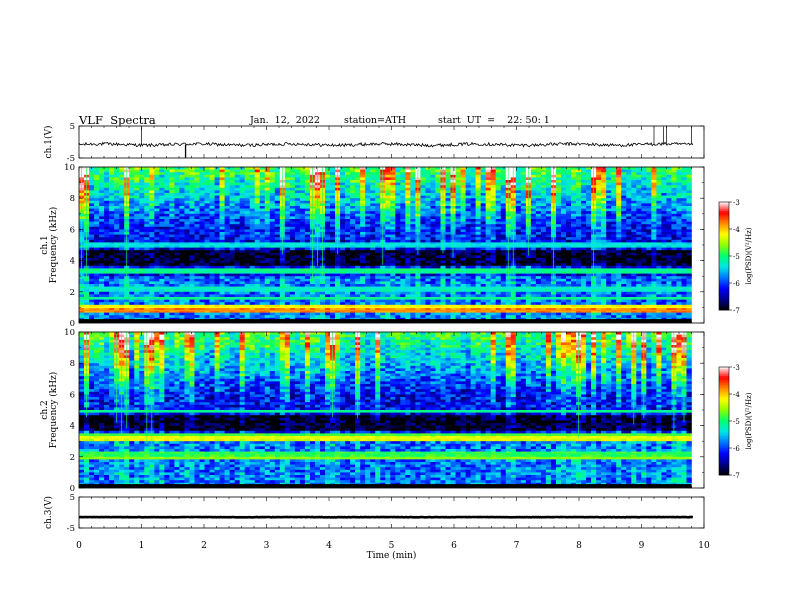  I want to click on date-label: Jan. 12, 2022, so click(285, 120).